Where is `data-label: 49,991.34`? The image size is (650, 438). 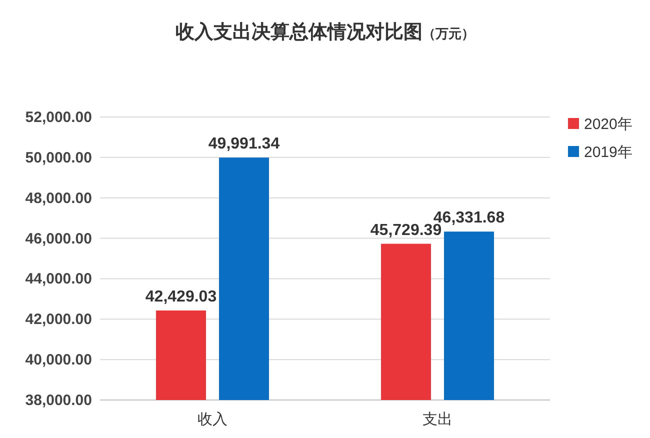
data-label: 49,991.34 is located at coordinates (244, 144).